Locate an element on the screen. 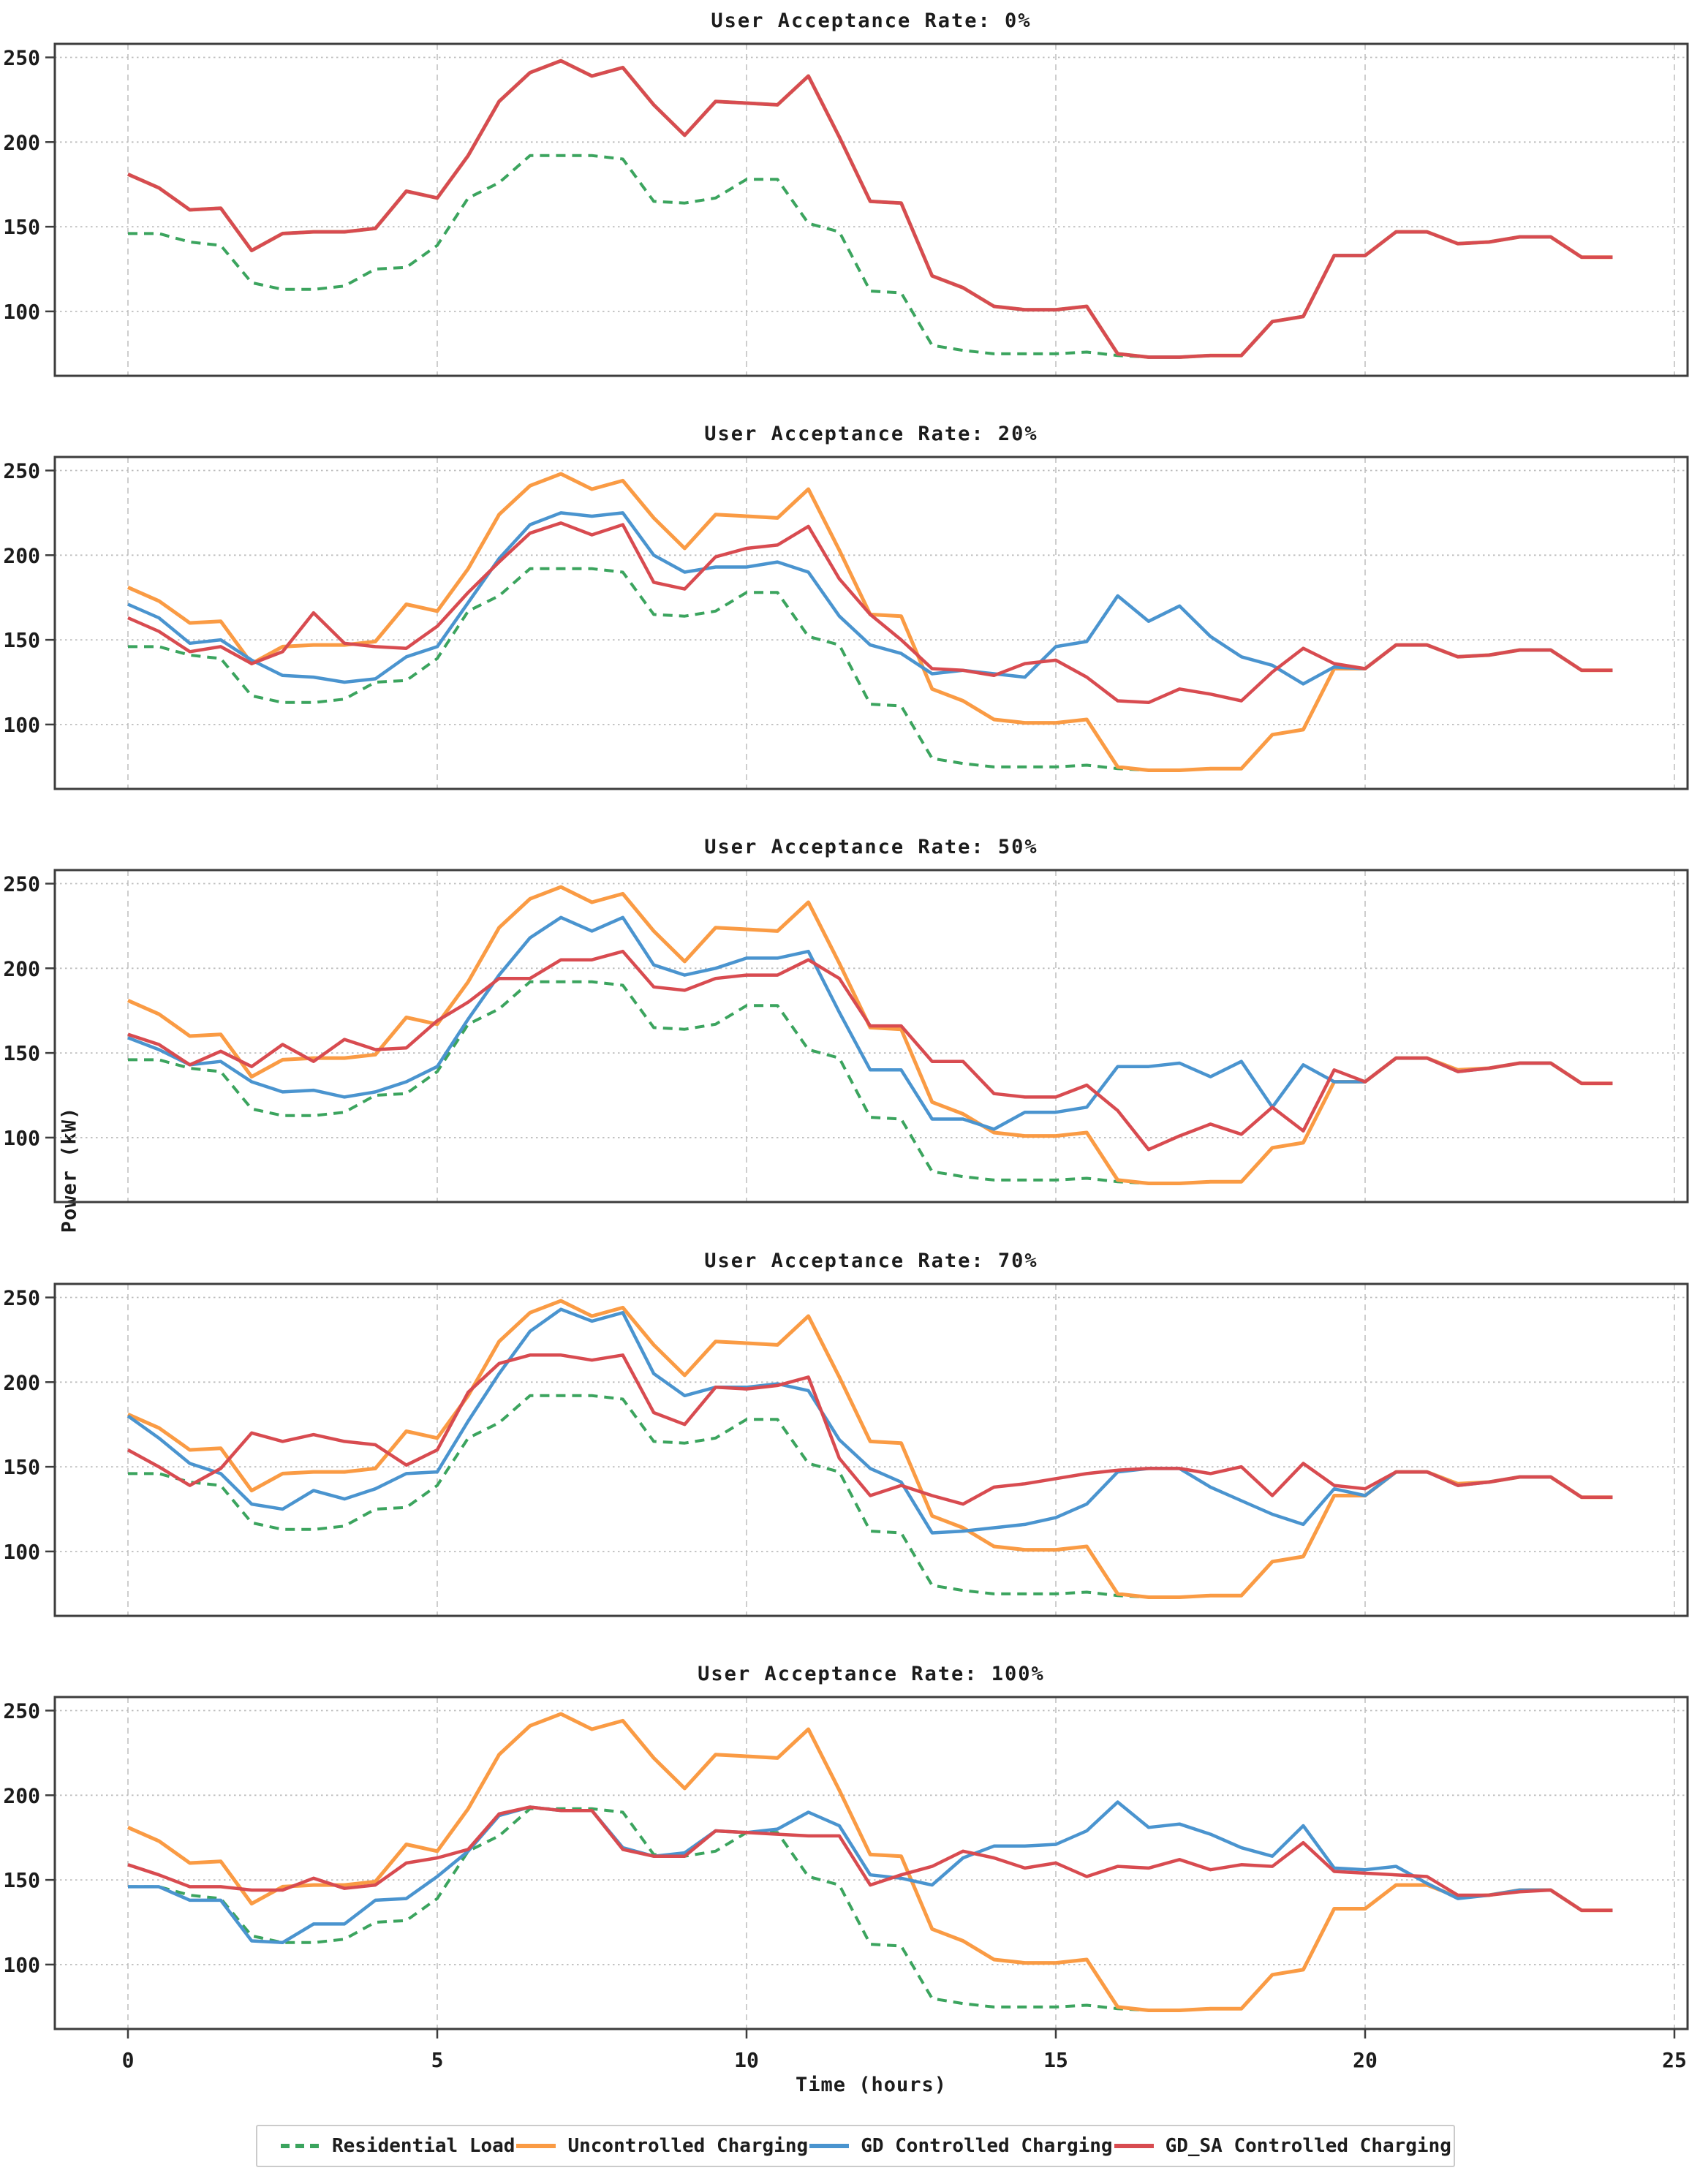 The height and width of the screenshot is (2184, 1700). legend-item-gd_sa: GD_SA Controlled Charging is located at coordinates (1282, 2146).